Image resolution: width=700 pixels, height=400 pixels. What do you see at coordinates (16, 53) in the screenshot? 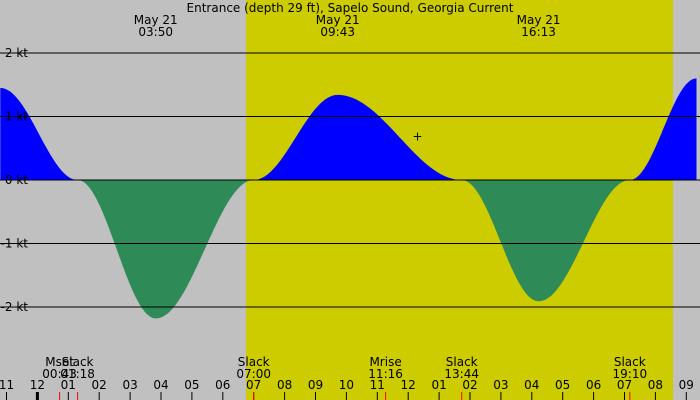
I see `y-tick-label: 2 kt` at bounding box center [16, 53].